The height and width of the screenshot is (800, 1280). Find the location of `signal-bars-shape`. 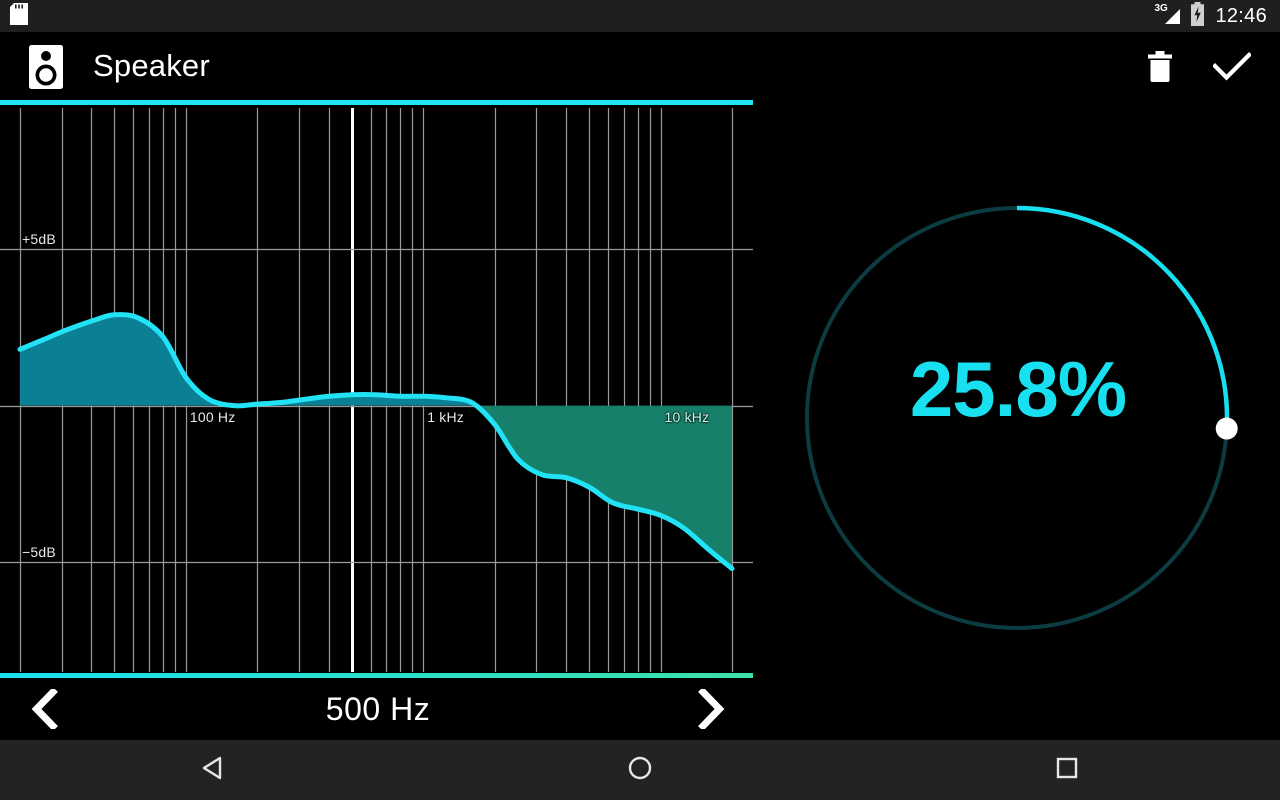

signal-bars-shape is located at coordinates (1173, 16).